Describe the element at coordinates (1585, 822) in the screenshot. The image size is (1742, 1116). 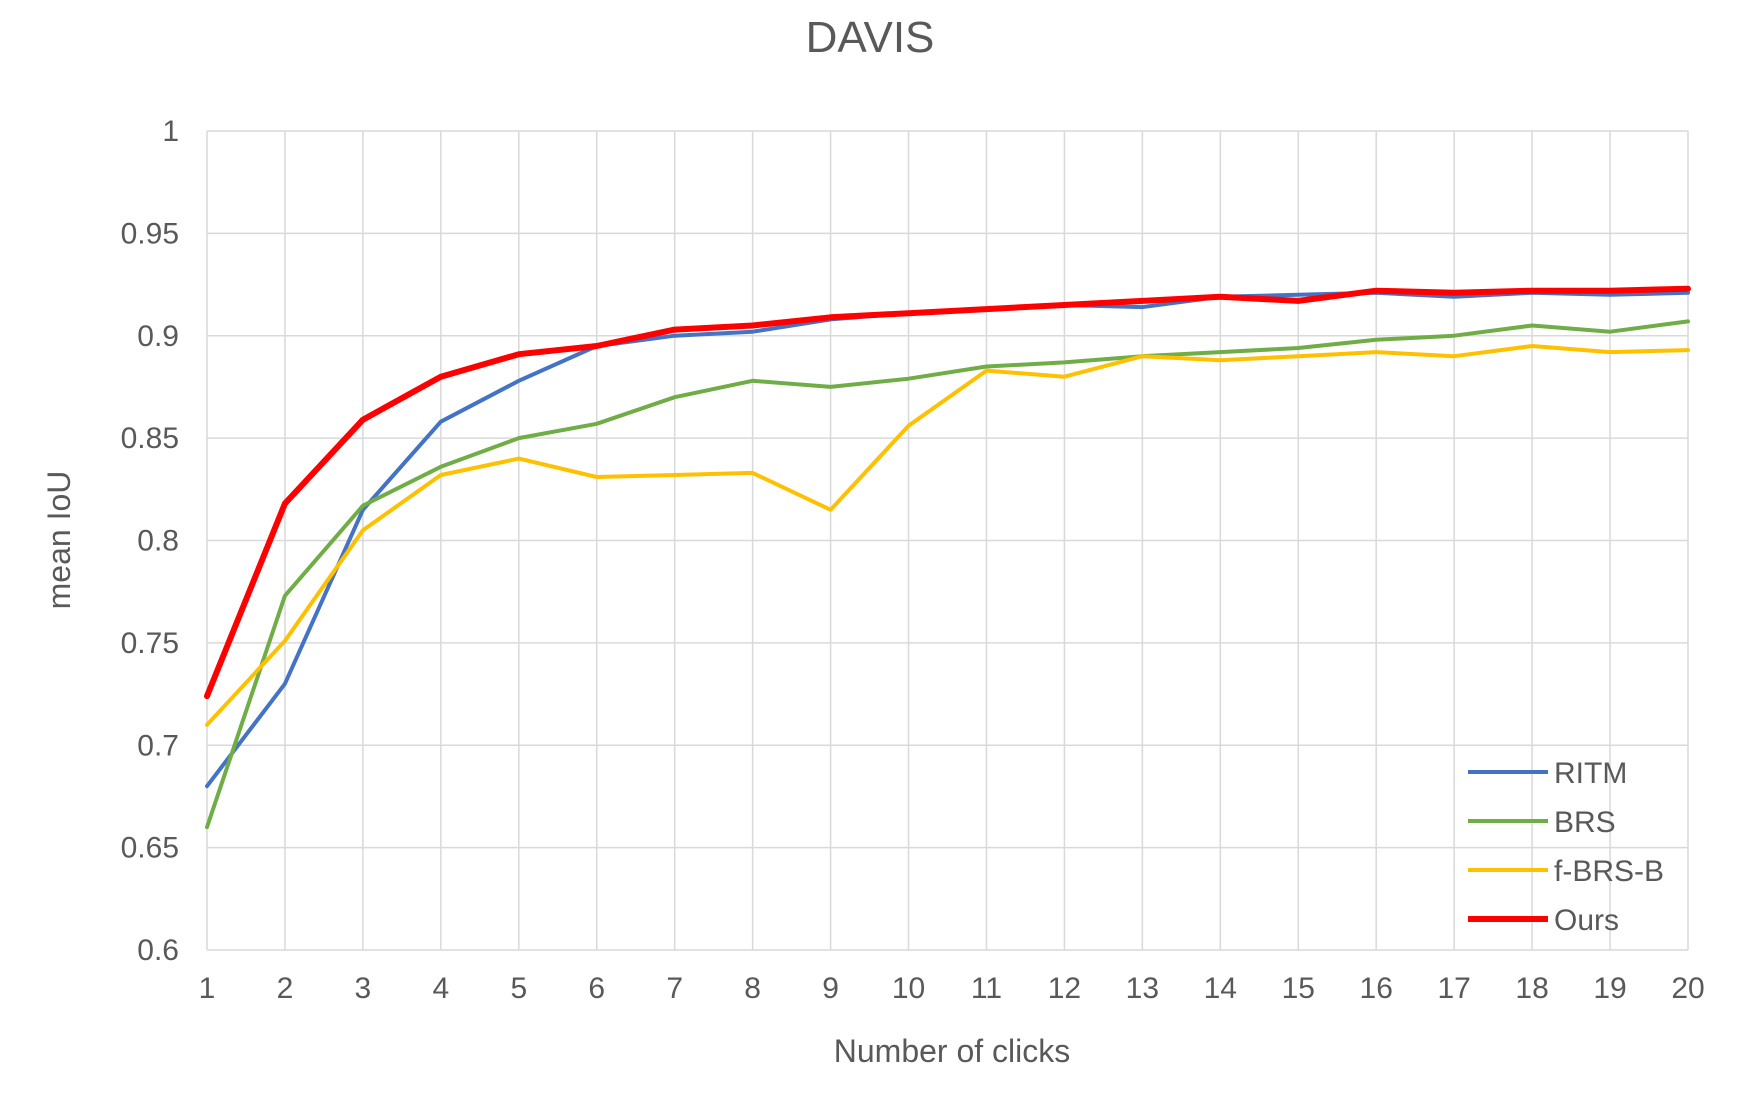
I see `legend-label-brs: BRS` at that location.